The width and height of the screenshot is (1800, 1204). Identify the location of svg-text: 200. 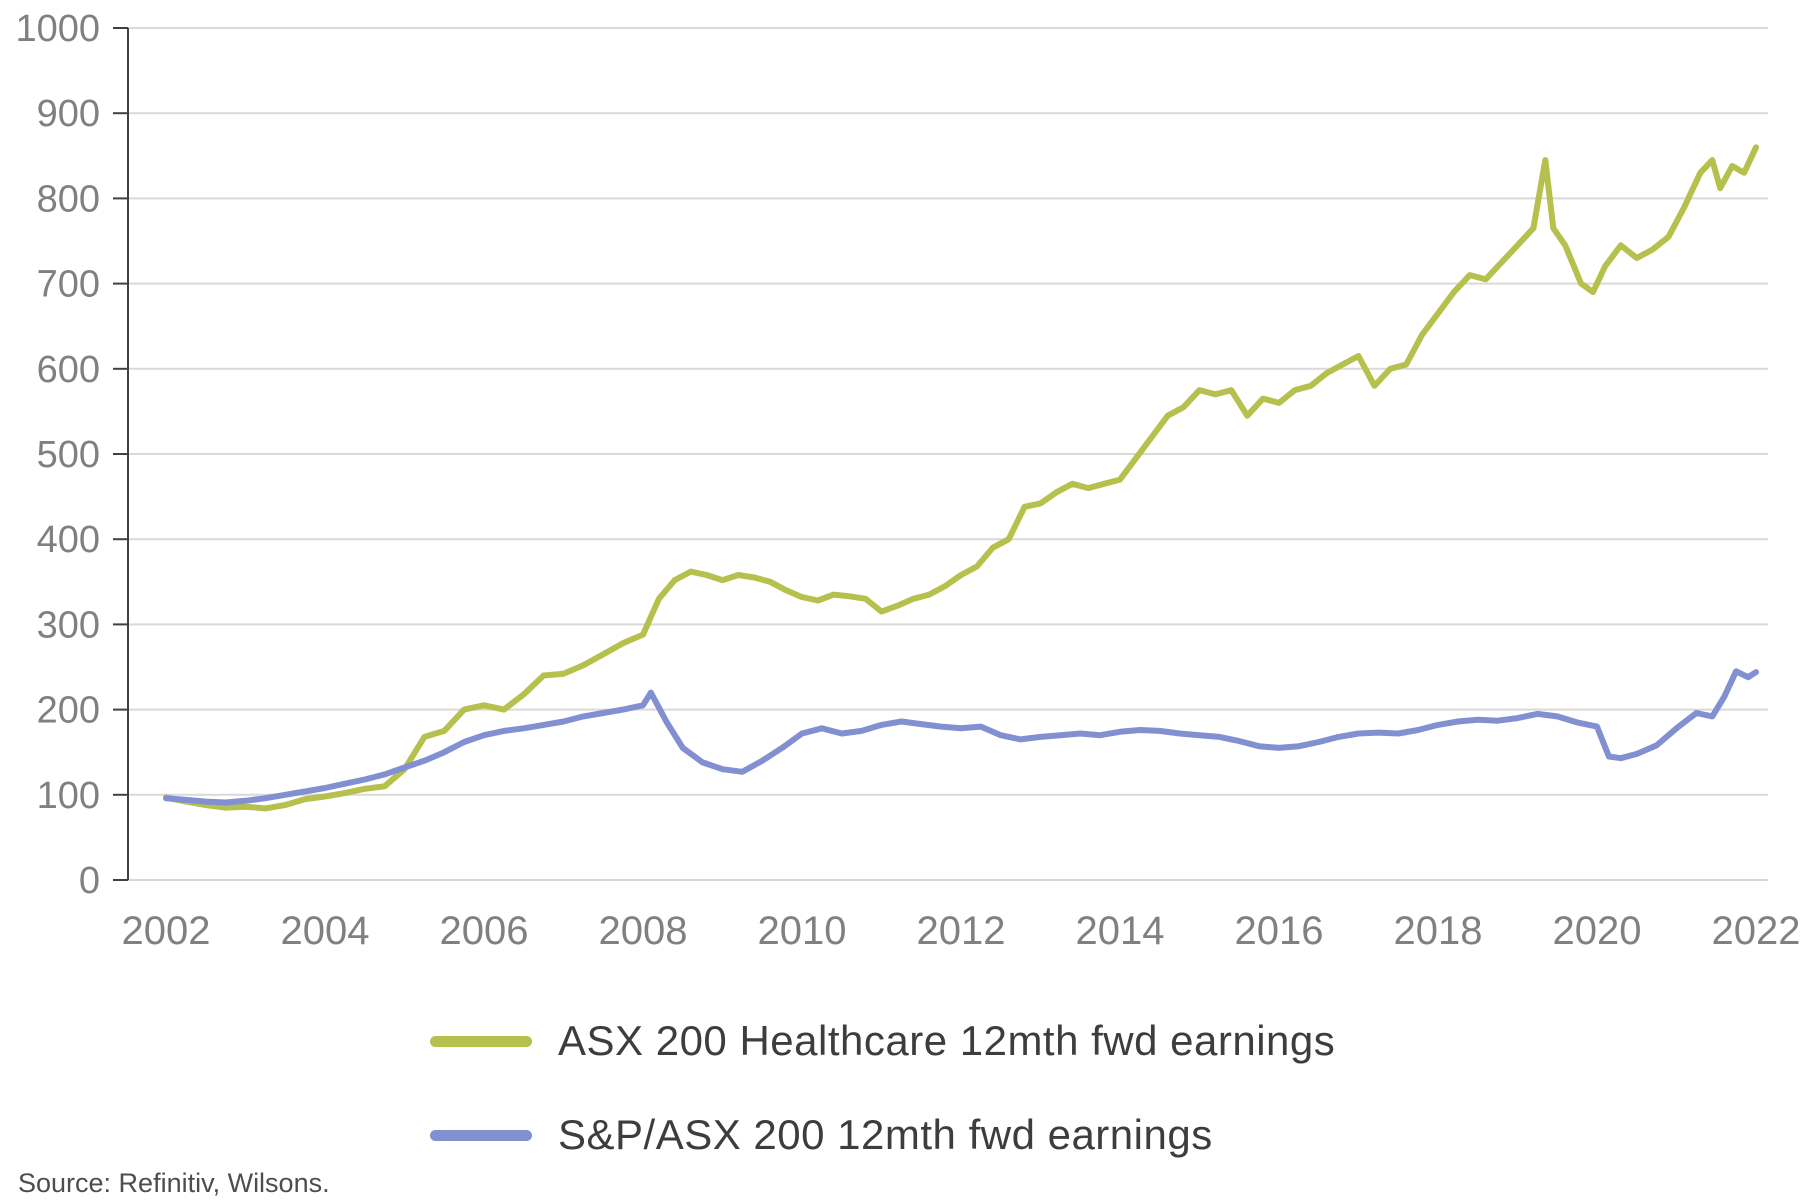
(68, 711).